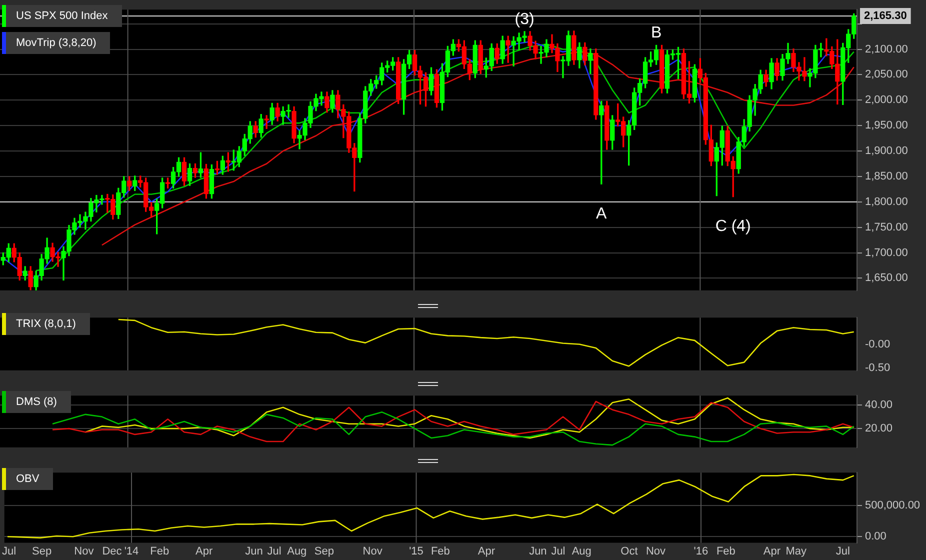 Image resolution: width=926 pixels, height=560 pixels. What do you see at coordinates (886, 176) in the screenshot?
I see `y-tick-label: 1,850.00` at bounding box center [886, 176].